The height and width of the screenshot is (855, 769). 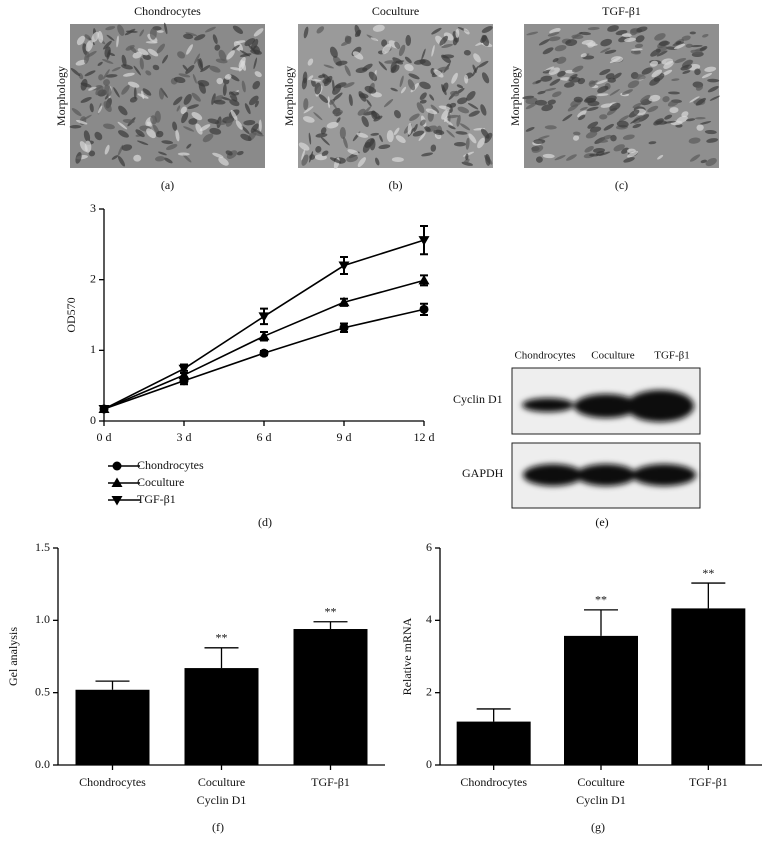 I want to click on y-tick-label: 2, so click(x=429, y=691).